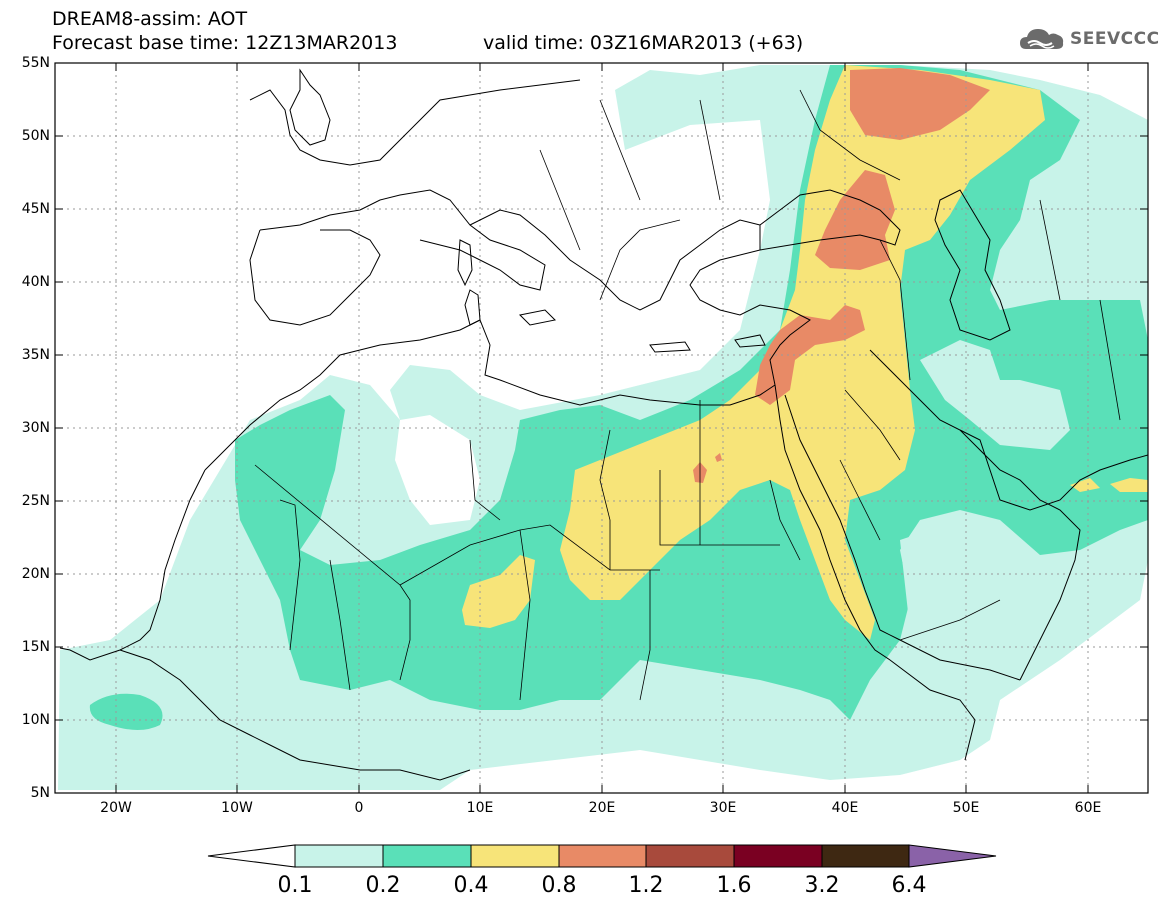  Describe the element at coordinates (295, 885) in the screenshot. I see `colorbar-label: 0.1` at that location.